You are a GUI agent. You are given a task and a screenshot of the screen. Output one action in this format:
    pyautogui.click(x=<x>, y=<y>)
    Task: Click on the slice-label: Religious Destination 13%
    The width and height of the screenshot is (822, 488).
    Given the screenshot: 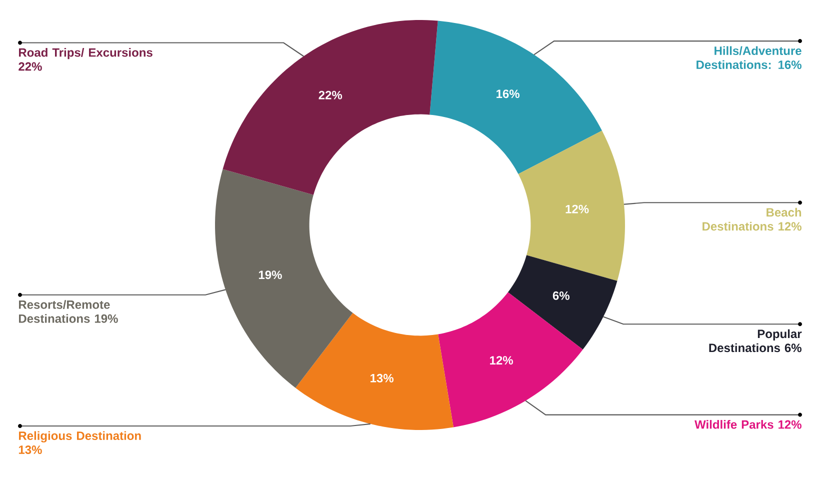 What is the action you would take?
    pyautogui.click(x=79, y=442)
    